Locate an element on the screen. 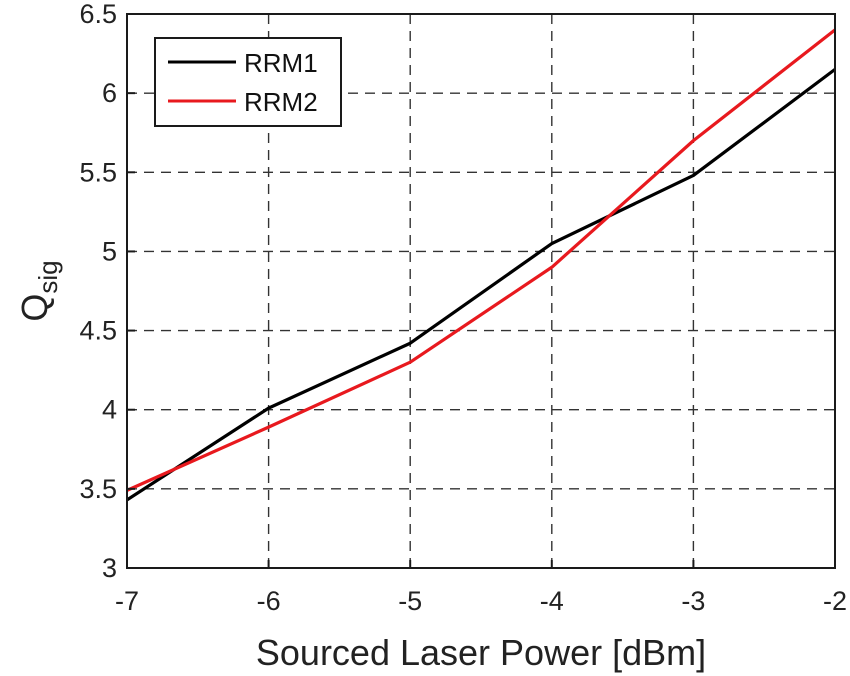  x-tick-label: -3 is located at coordinates (693, 601).